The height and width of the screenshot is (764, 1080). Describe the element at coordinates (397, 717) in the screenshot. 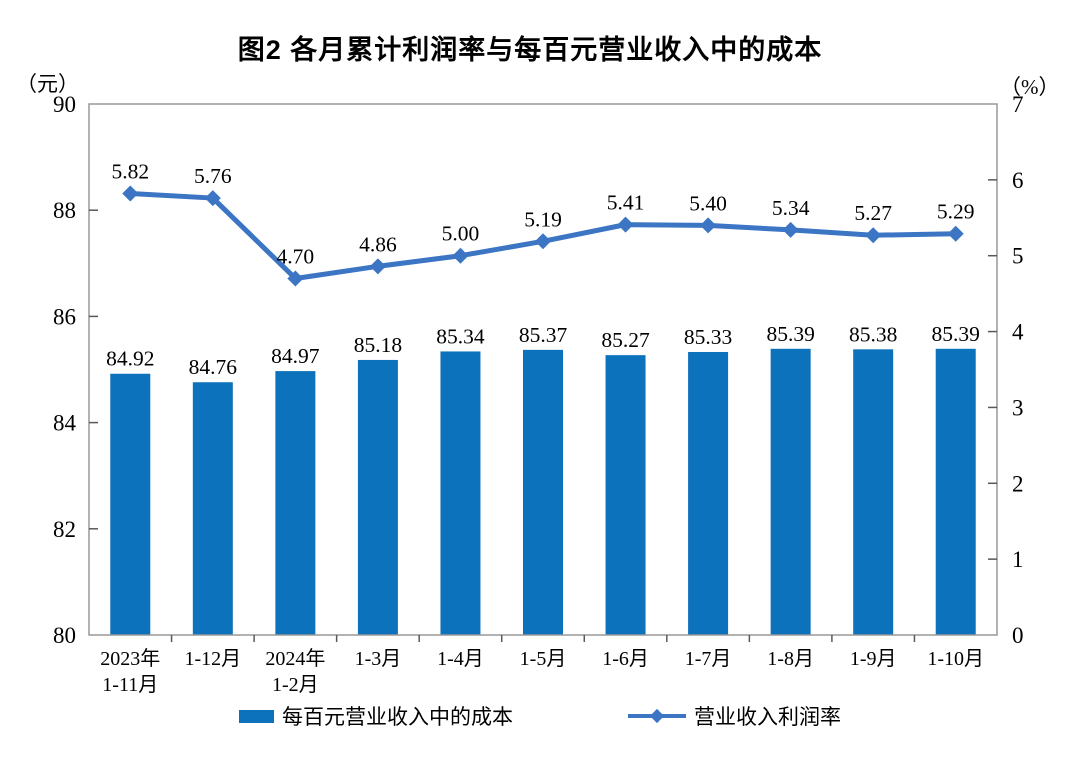

I see `legend-label-bar-series: 每百元营业收入中的成本` at that location.